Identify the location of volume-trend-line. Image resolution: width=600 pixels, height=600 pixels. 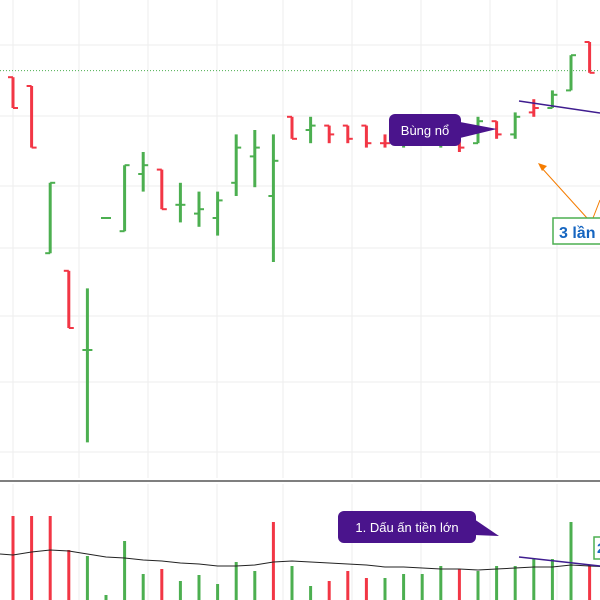
(559, 561).